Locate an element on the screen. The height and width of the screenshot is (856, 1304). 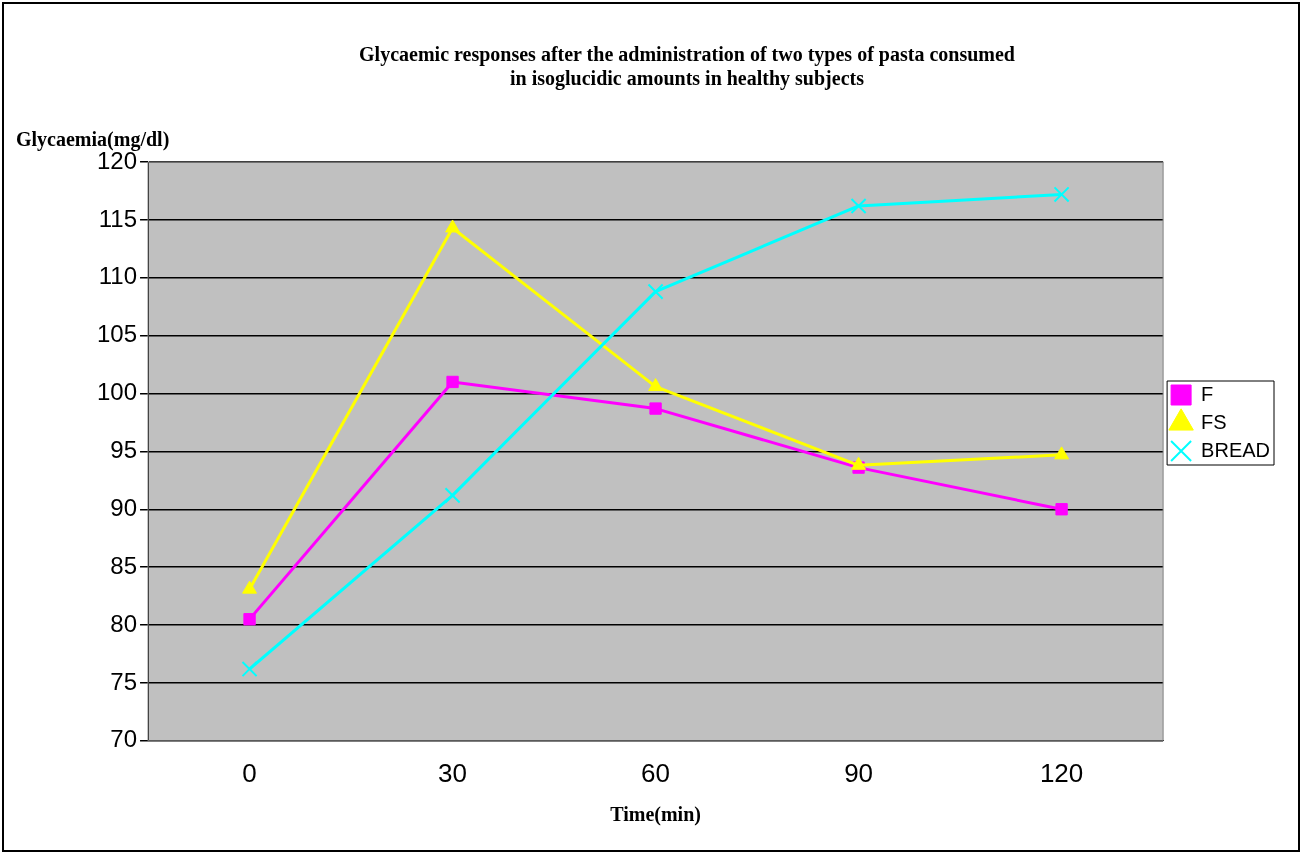
y-tick-label: 90 is located at coordinates (124, 507).